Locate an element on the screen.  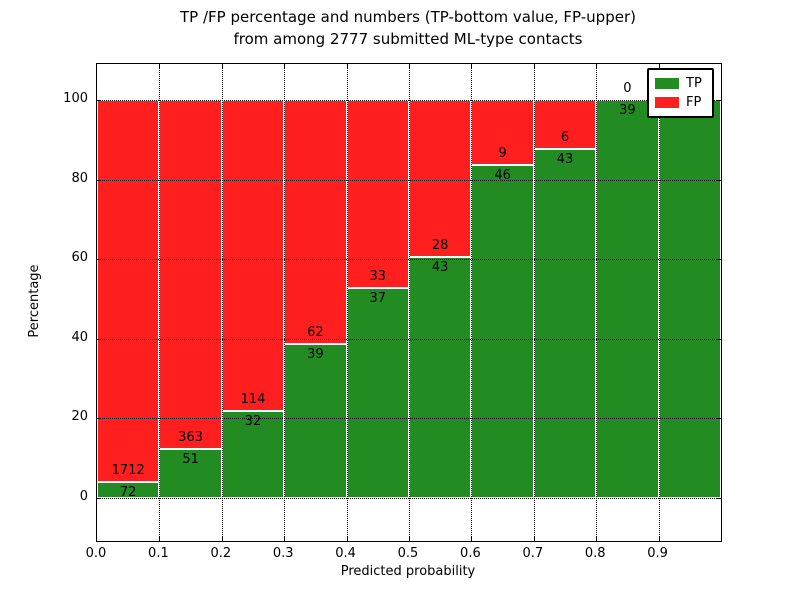
x-tick-label: 0.6 is located at coordinates (470, 553).